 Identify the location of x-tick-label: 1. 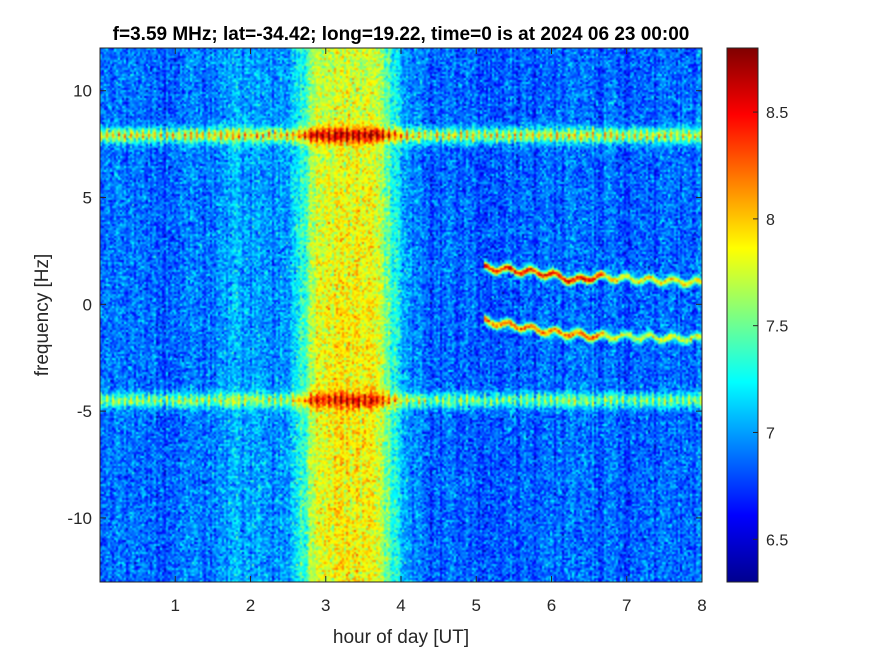
(175, 605).